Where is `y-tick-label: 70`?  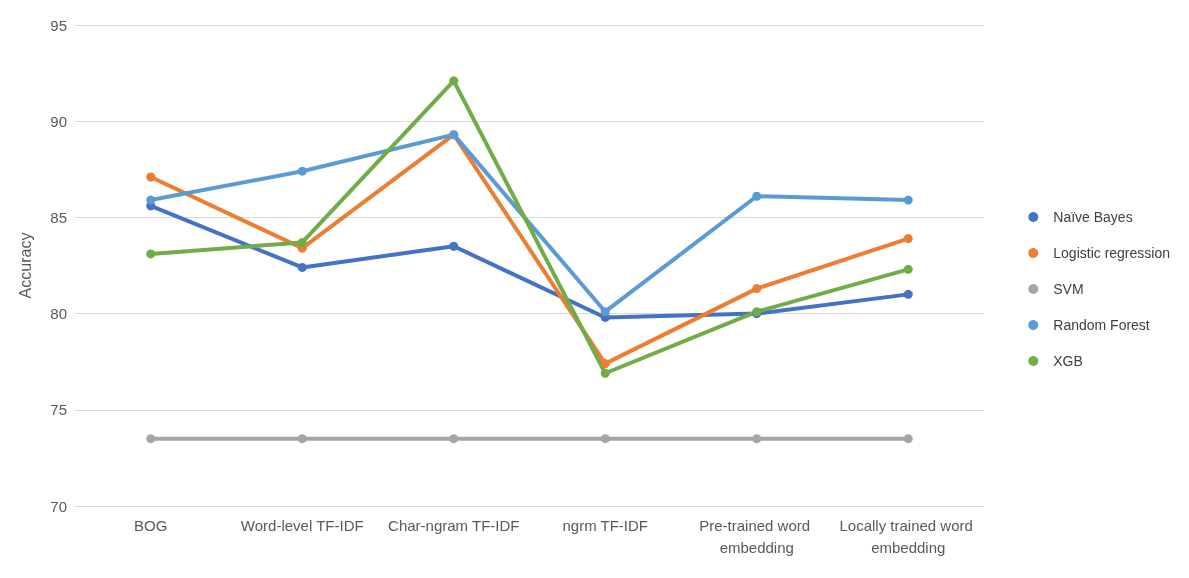 y-tick-label: 70 is located at coordinates (58, 506).